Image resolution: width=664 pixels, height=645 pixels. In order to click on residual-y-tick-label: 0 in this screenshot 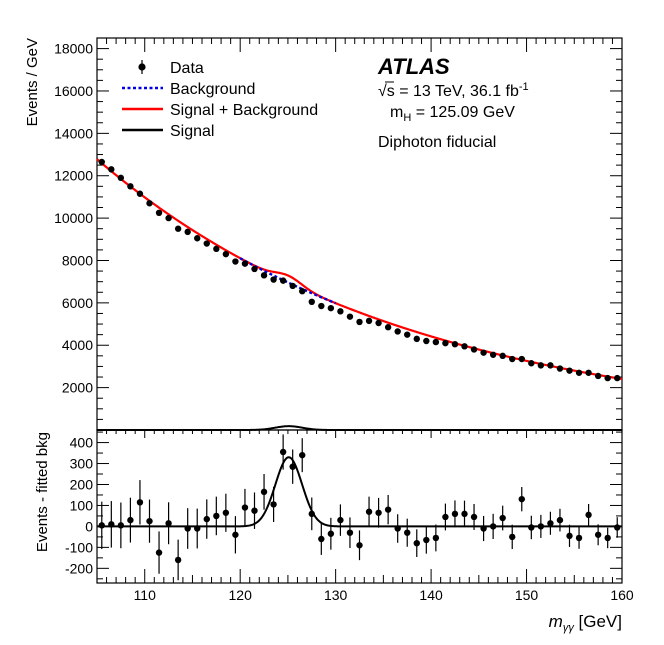, I will do `click(89, 526)`.